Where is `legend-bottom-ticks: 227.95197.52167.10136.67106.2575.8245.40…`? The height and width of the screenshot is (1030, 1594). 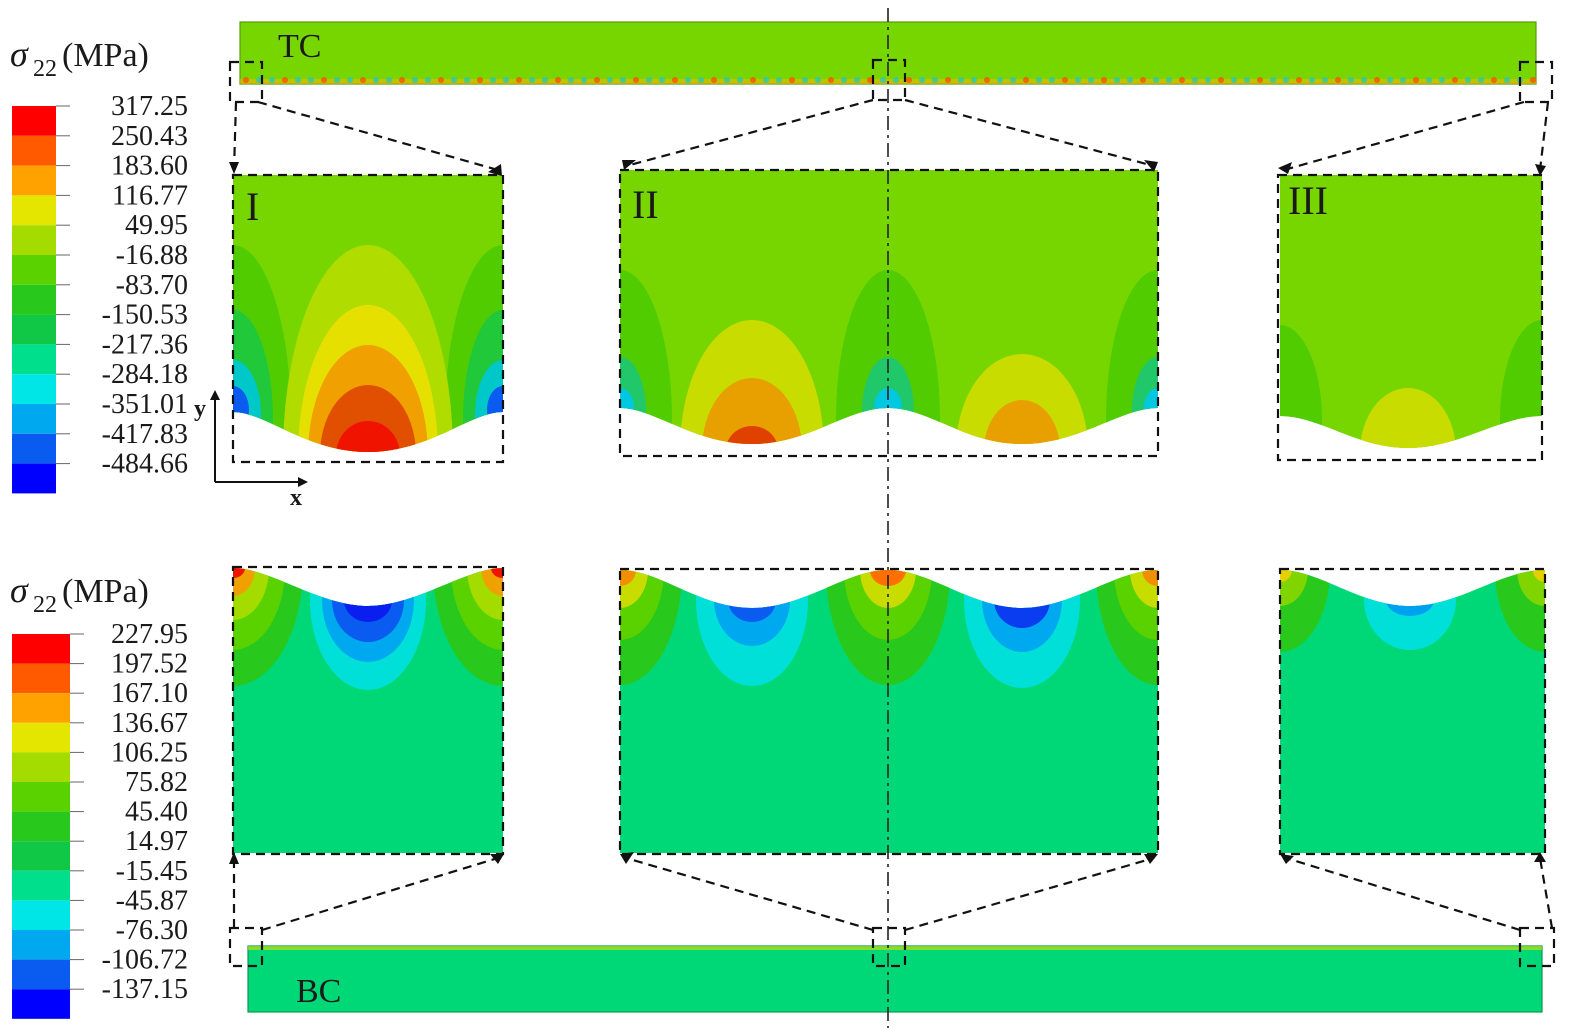
legend-bottom-ticks: 227.95197.52167.10136.67106.2575.8245.40… is located at coordinates (129, 812).